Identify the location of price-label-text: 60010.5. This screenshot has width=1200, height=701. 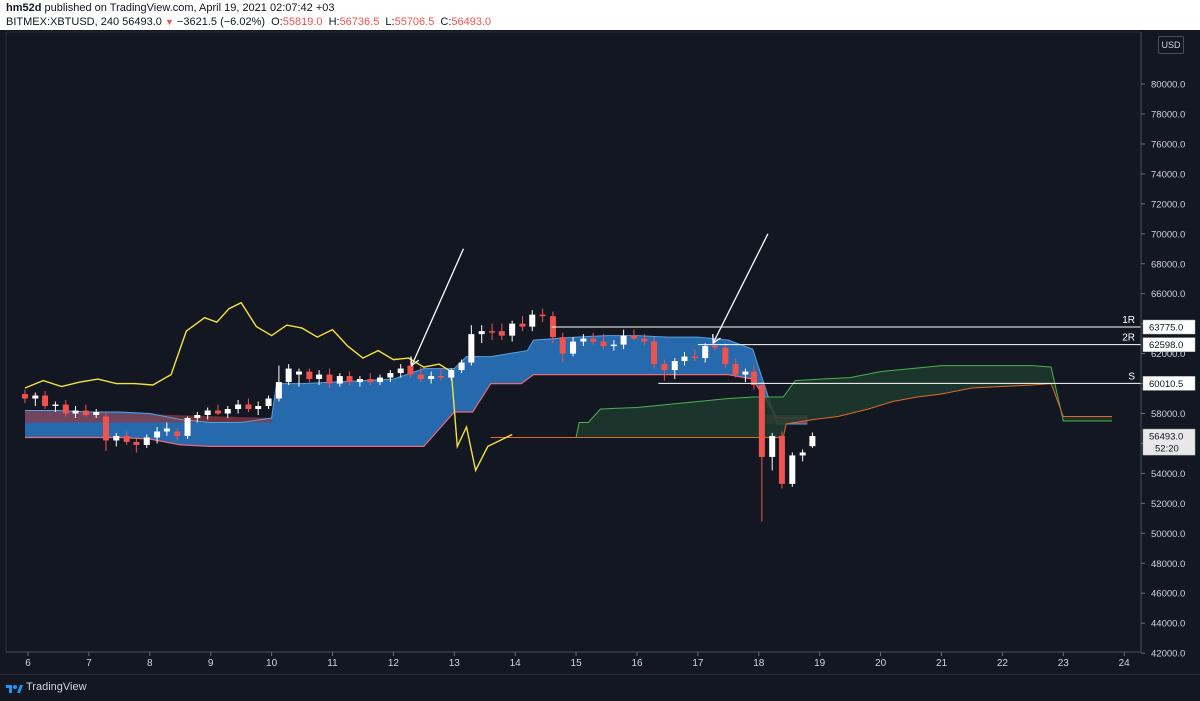
(1166, 384).